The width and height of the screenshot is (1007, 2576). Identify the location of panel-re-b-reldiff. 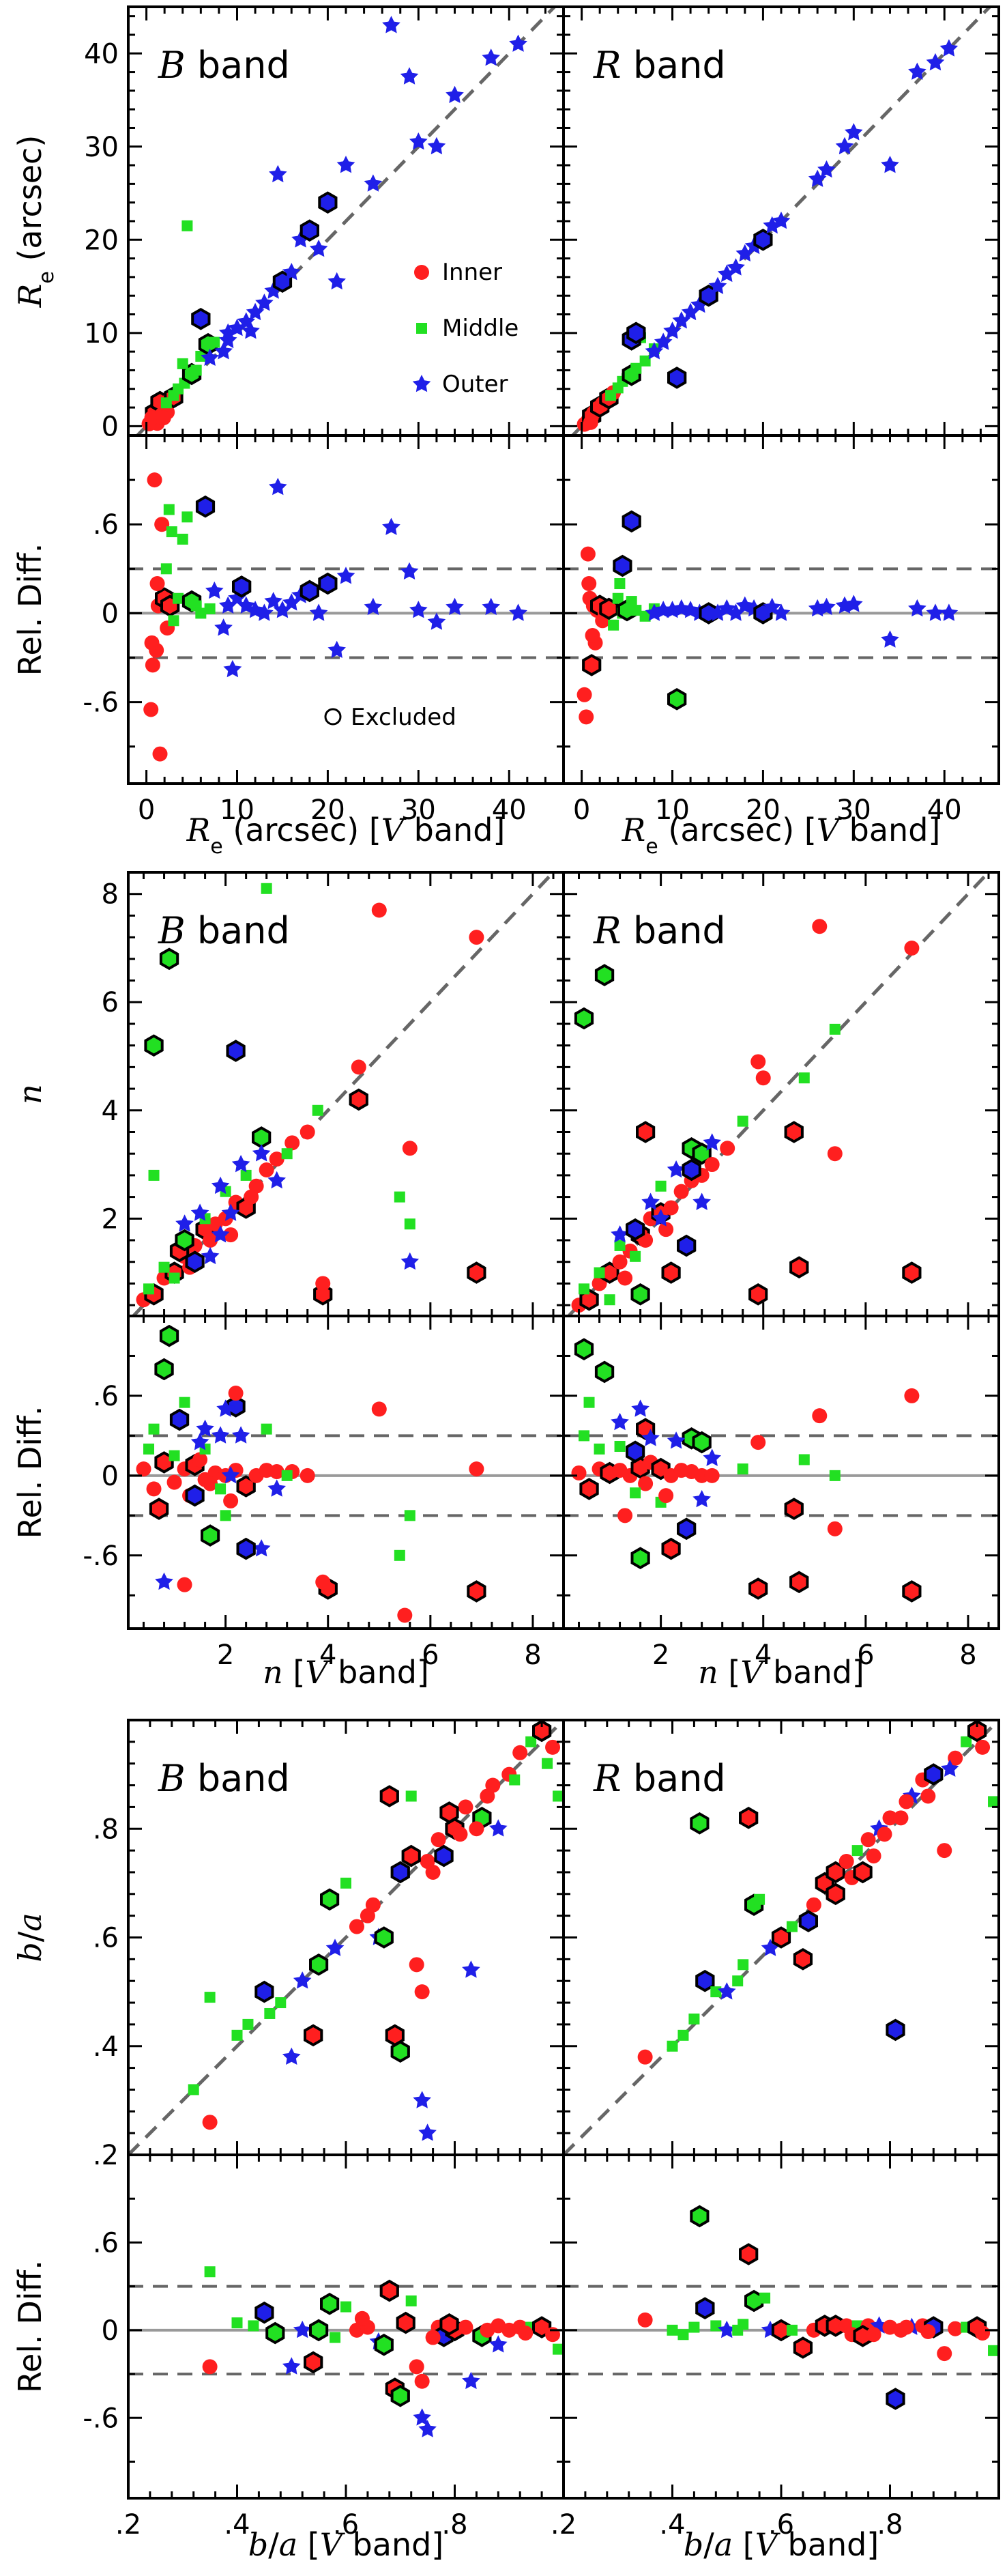
(346, 617).